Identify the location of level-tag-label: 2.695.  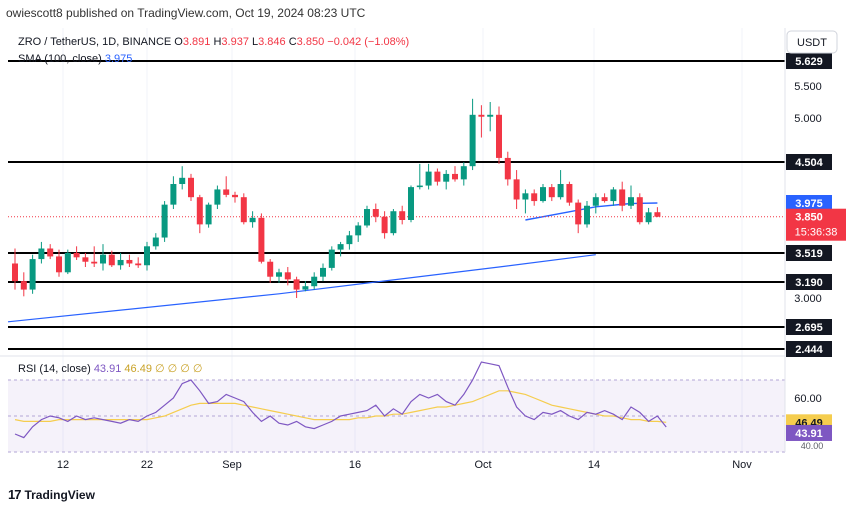
(809, 328).